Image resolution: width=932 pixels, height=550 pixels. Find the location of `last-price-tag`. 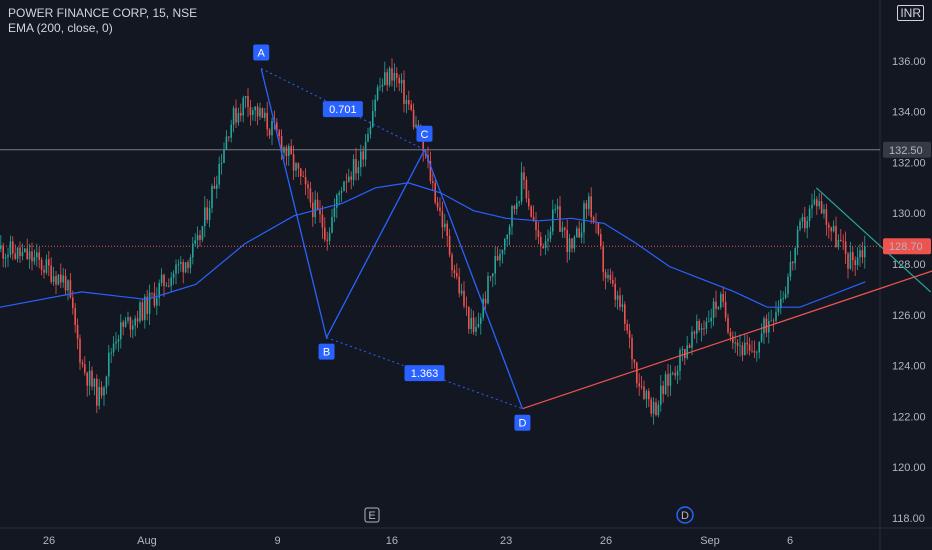

last-price-tag is located at coordinates (907, 246).